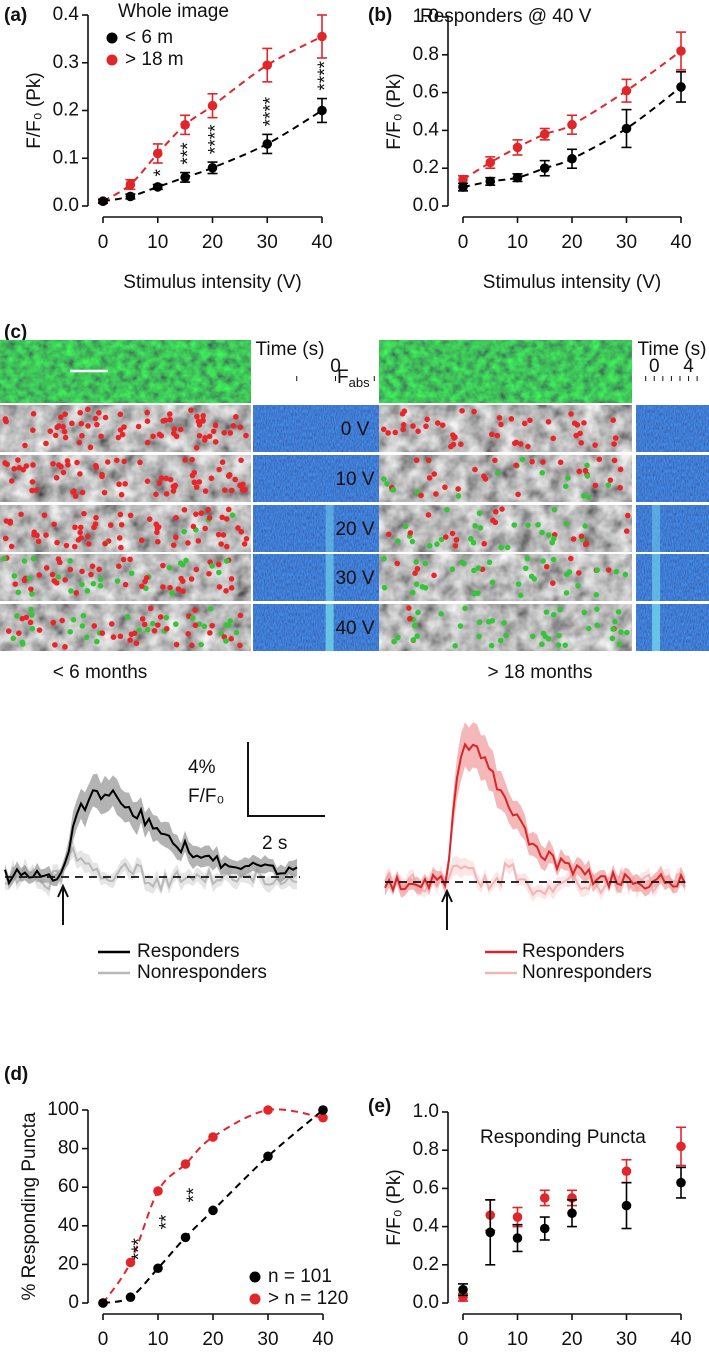 The width and height of the screenshot is (709, 1366). Describe the element at coordinates (206, 796) in the screenshot. I see `scale-label: F/F₀` at that location.